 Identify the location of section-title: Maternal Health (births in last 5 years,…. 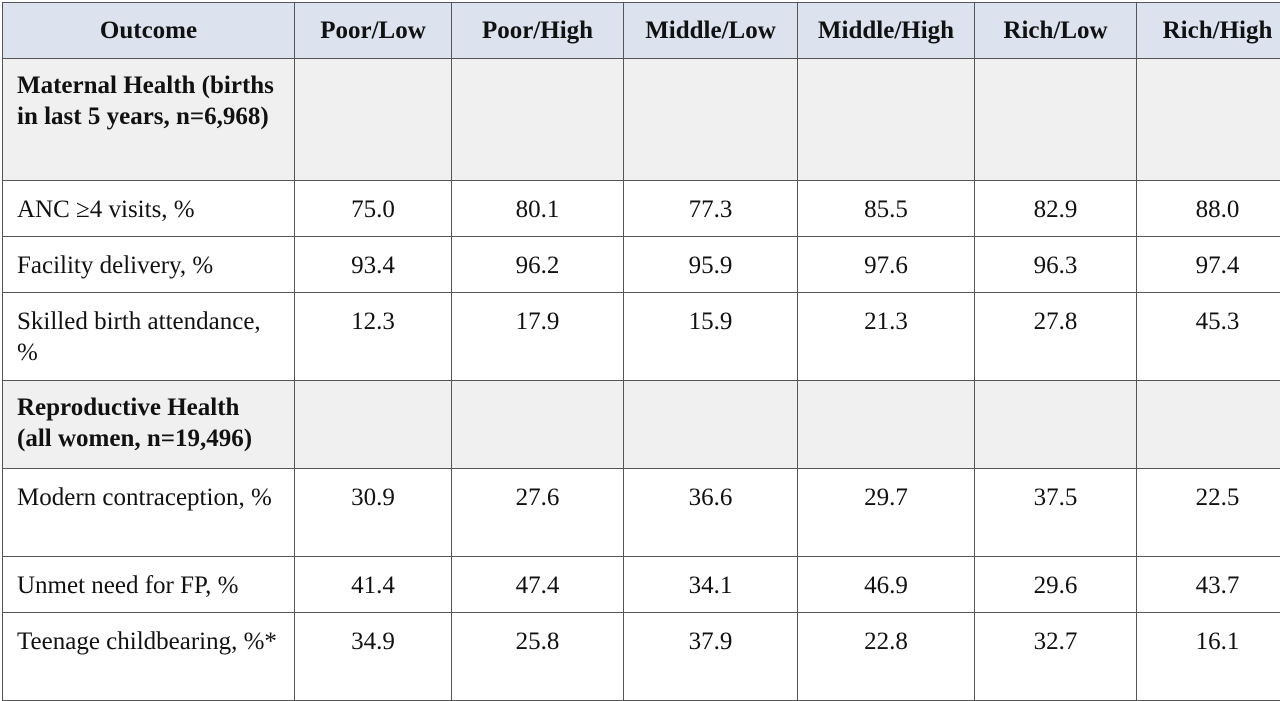
(149, 120).